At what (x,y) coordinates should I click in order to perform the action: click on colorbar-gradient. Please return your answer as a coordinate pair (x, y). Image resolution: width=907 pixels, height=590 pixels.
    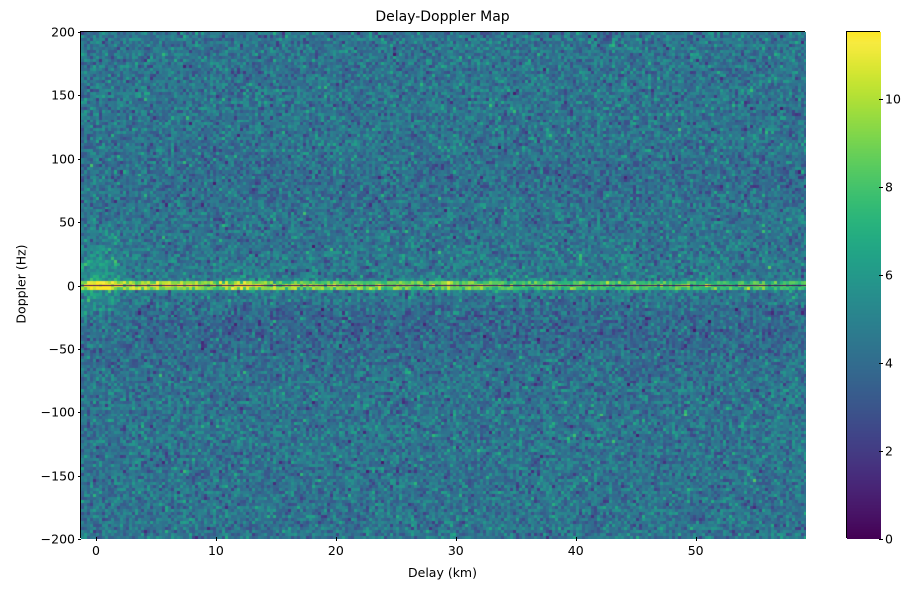
    Looking at the image, I should click on (864, 285).